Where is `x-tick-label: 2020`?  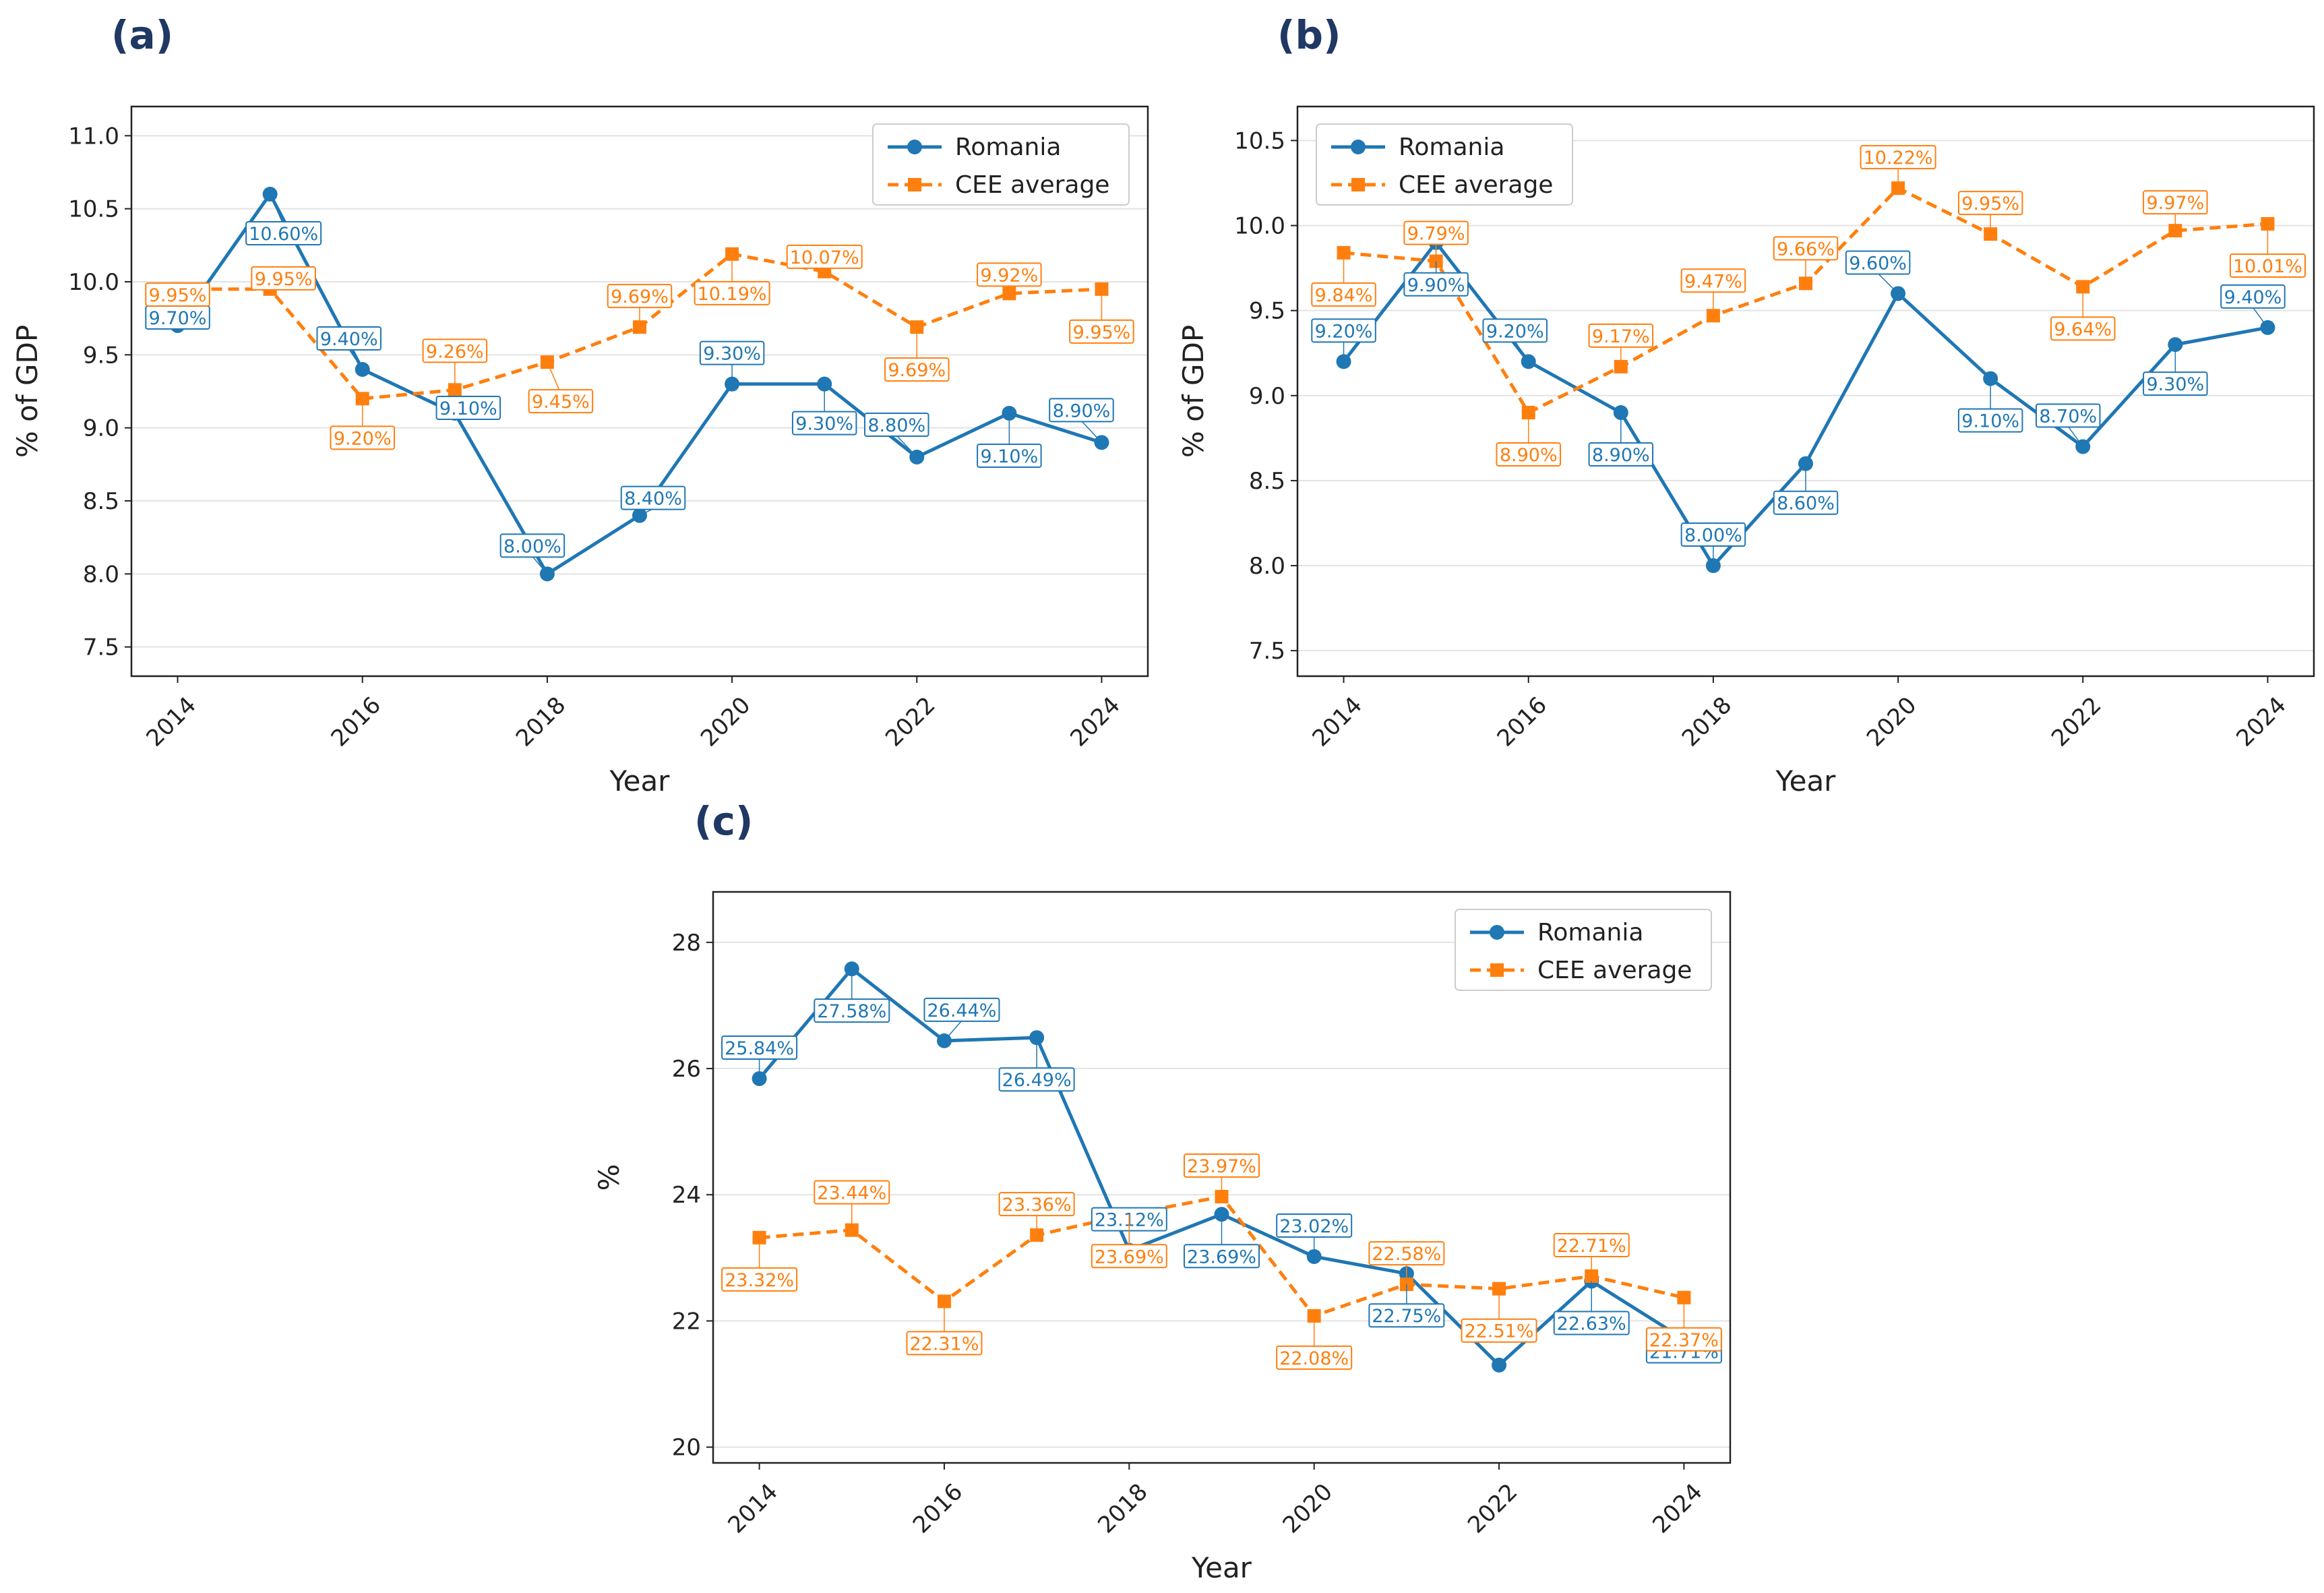 x-tick-label: 2020 is located at coordinates (1308, 1508).